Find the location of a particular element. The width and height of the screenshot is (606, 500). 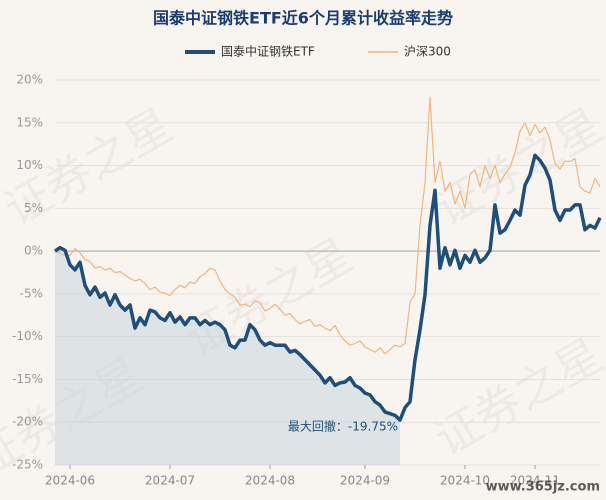

y-tick-label: -20% is located at coordinates (27, 422).